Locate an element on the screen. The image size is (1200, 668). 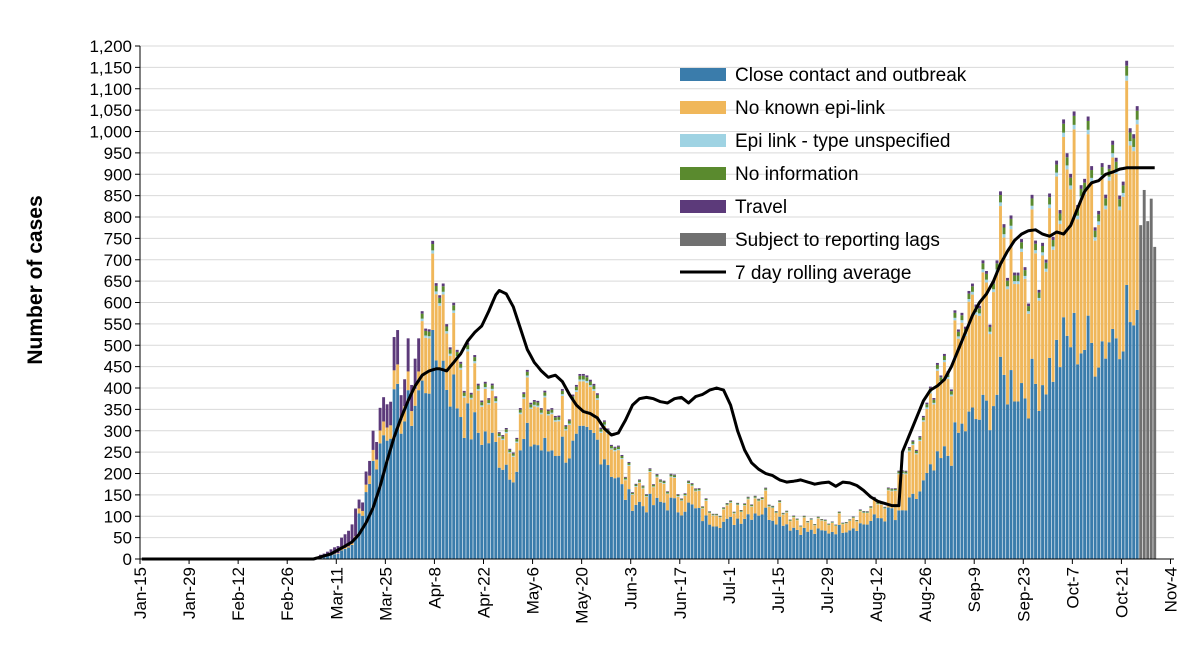
x-tick-label: Feb-12 is located at coordinates (238, 594).